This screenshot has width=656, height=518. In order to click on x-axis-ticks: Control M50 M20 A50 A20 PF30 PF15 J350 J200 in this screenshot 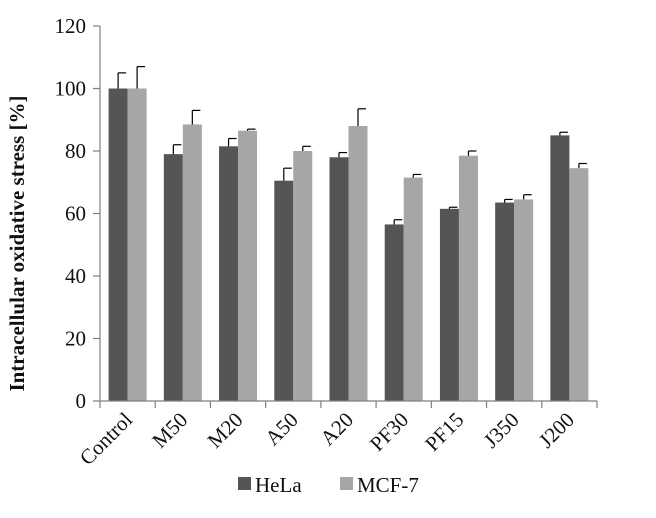, I will do `click(336, 435)`.